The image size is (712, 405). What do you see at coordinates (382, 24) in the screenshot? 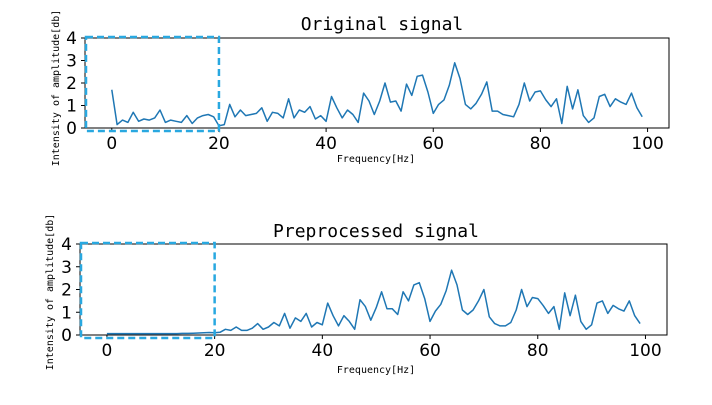
I see `chart-title: Original signal` at bounding box center [382, 24].